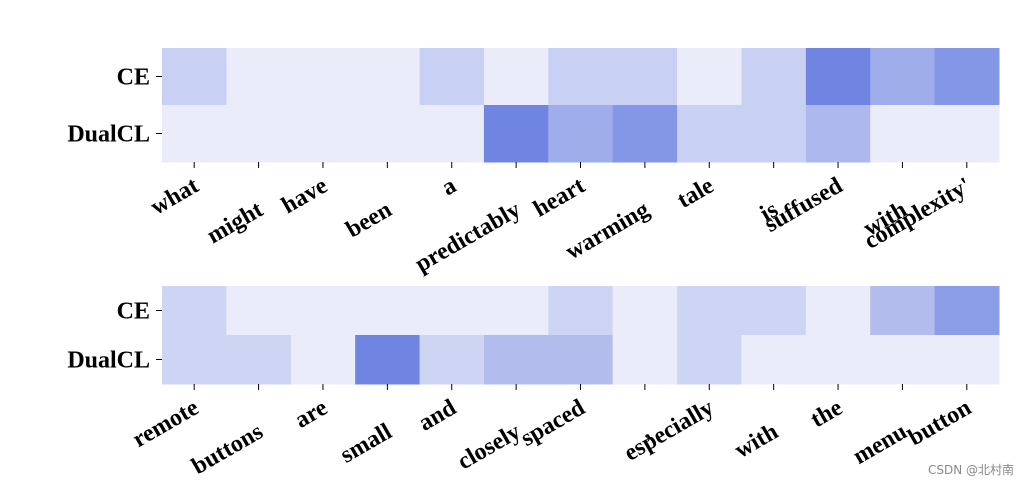 This screenshot has width=1029, height=487. Describe the element at coordinates (235, 223) in the screenshot. I see `x-tick-label: might` at that location.